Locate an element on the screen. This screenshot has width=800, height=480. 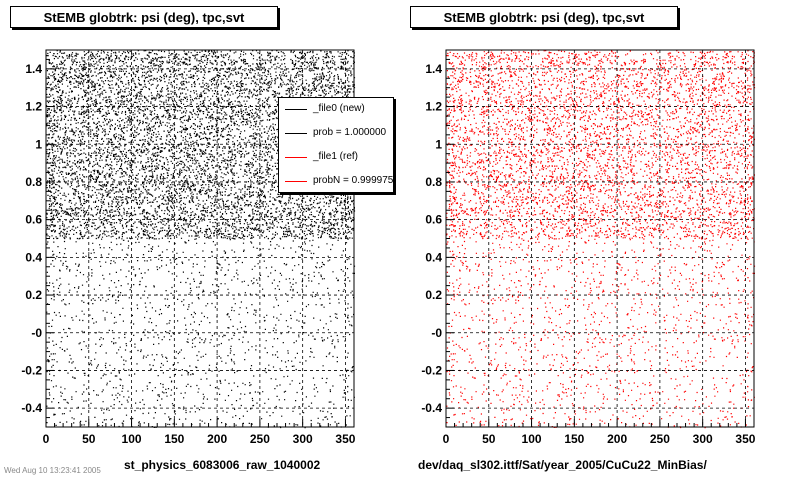
legend-label: _file1 (ref) is located at coordinates (336, 156).